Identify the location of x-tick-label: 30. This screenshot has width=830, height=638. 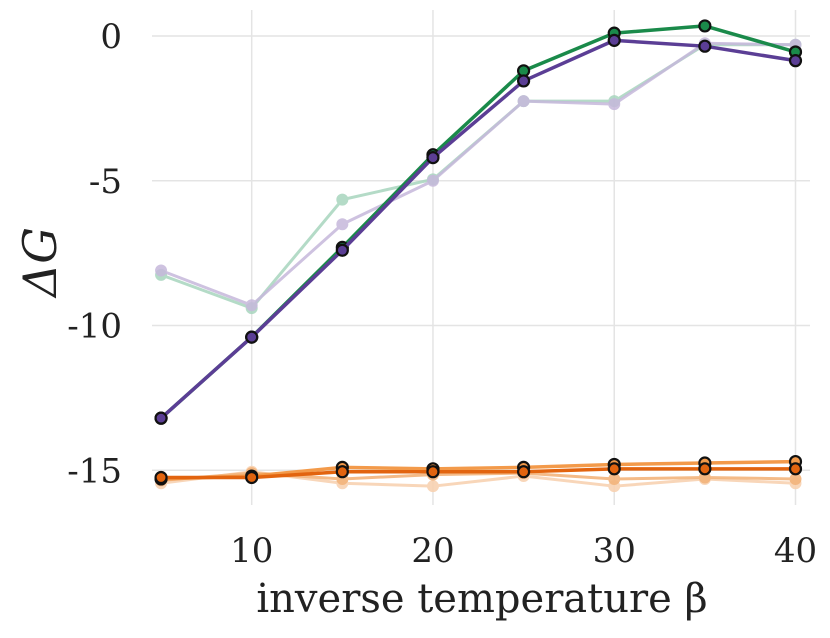
(614, 551).